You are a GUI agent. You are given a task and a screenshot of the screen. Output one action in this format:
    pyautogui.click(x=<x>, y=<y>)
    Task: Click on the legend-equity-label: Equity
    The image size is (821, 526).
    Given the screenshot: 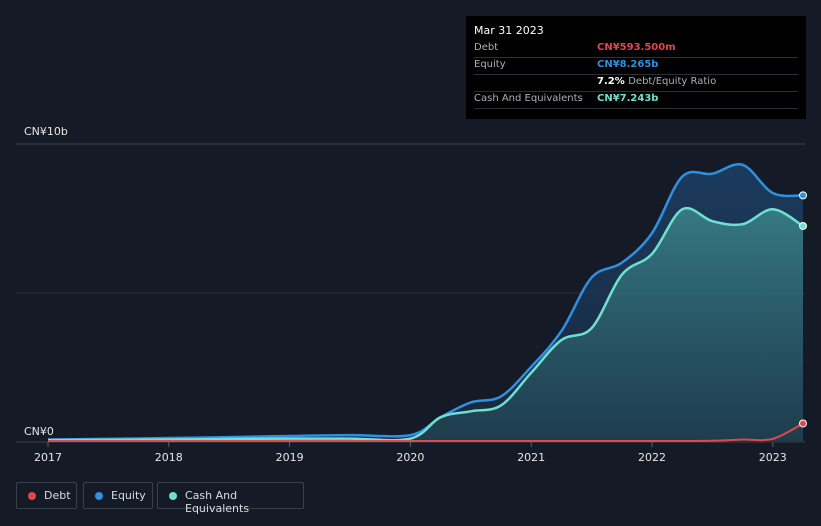 What is the action you would take?
    pyautogui.click(x=128, y=495)
    